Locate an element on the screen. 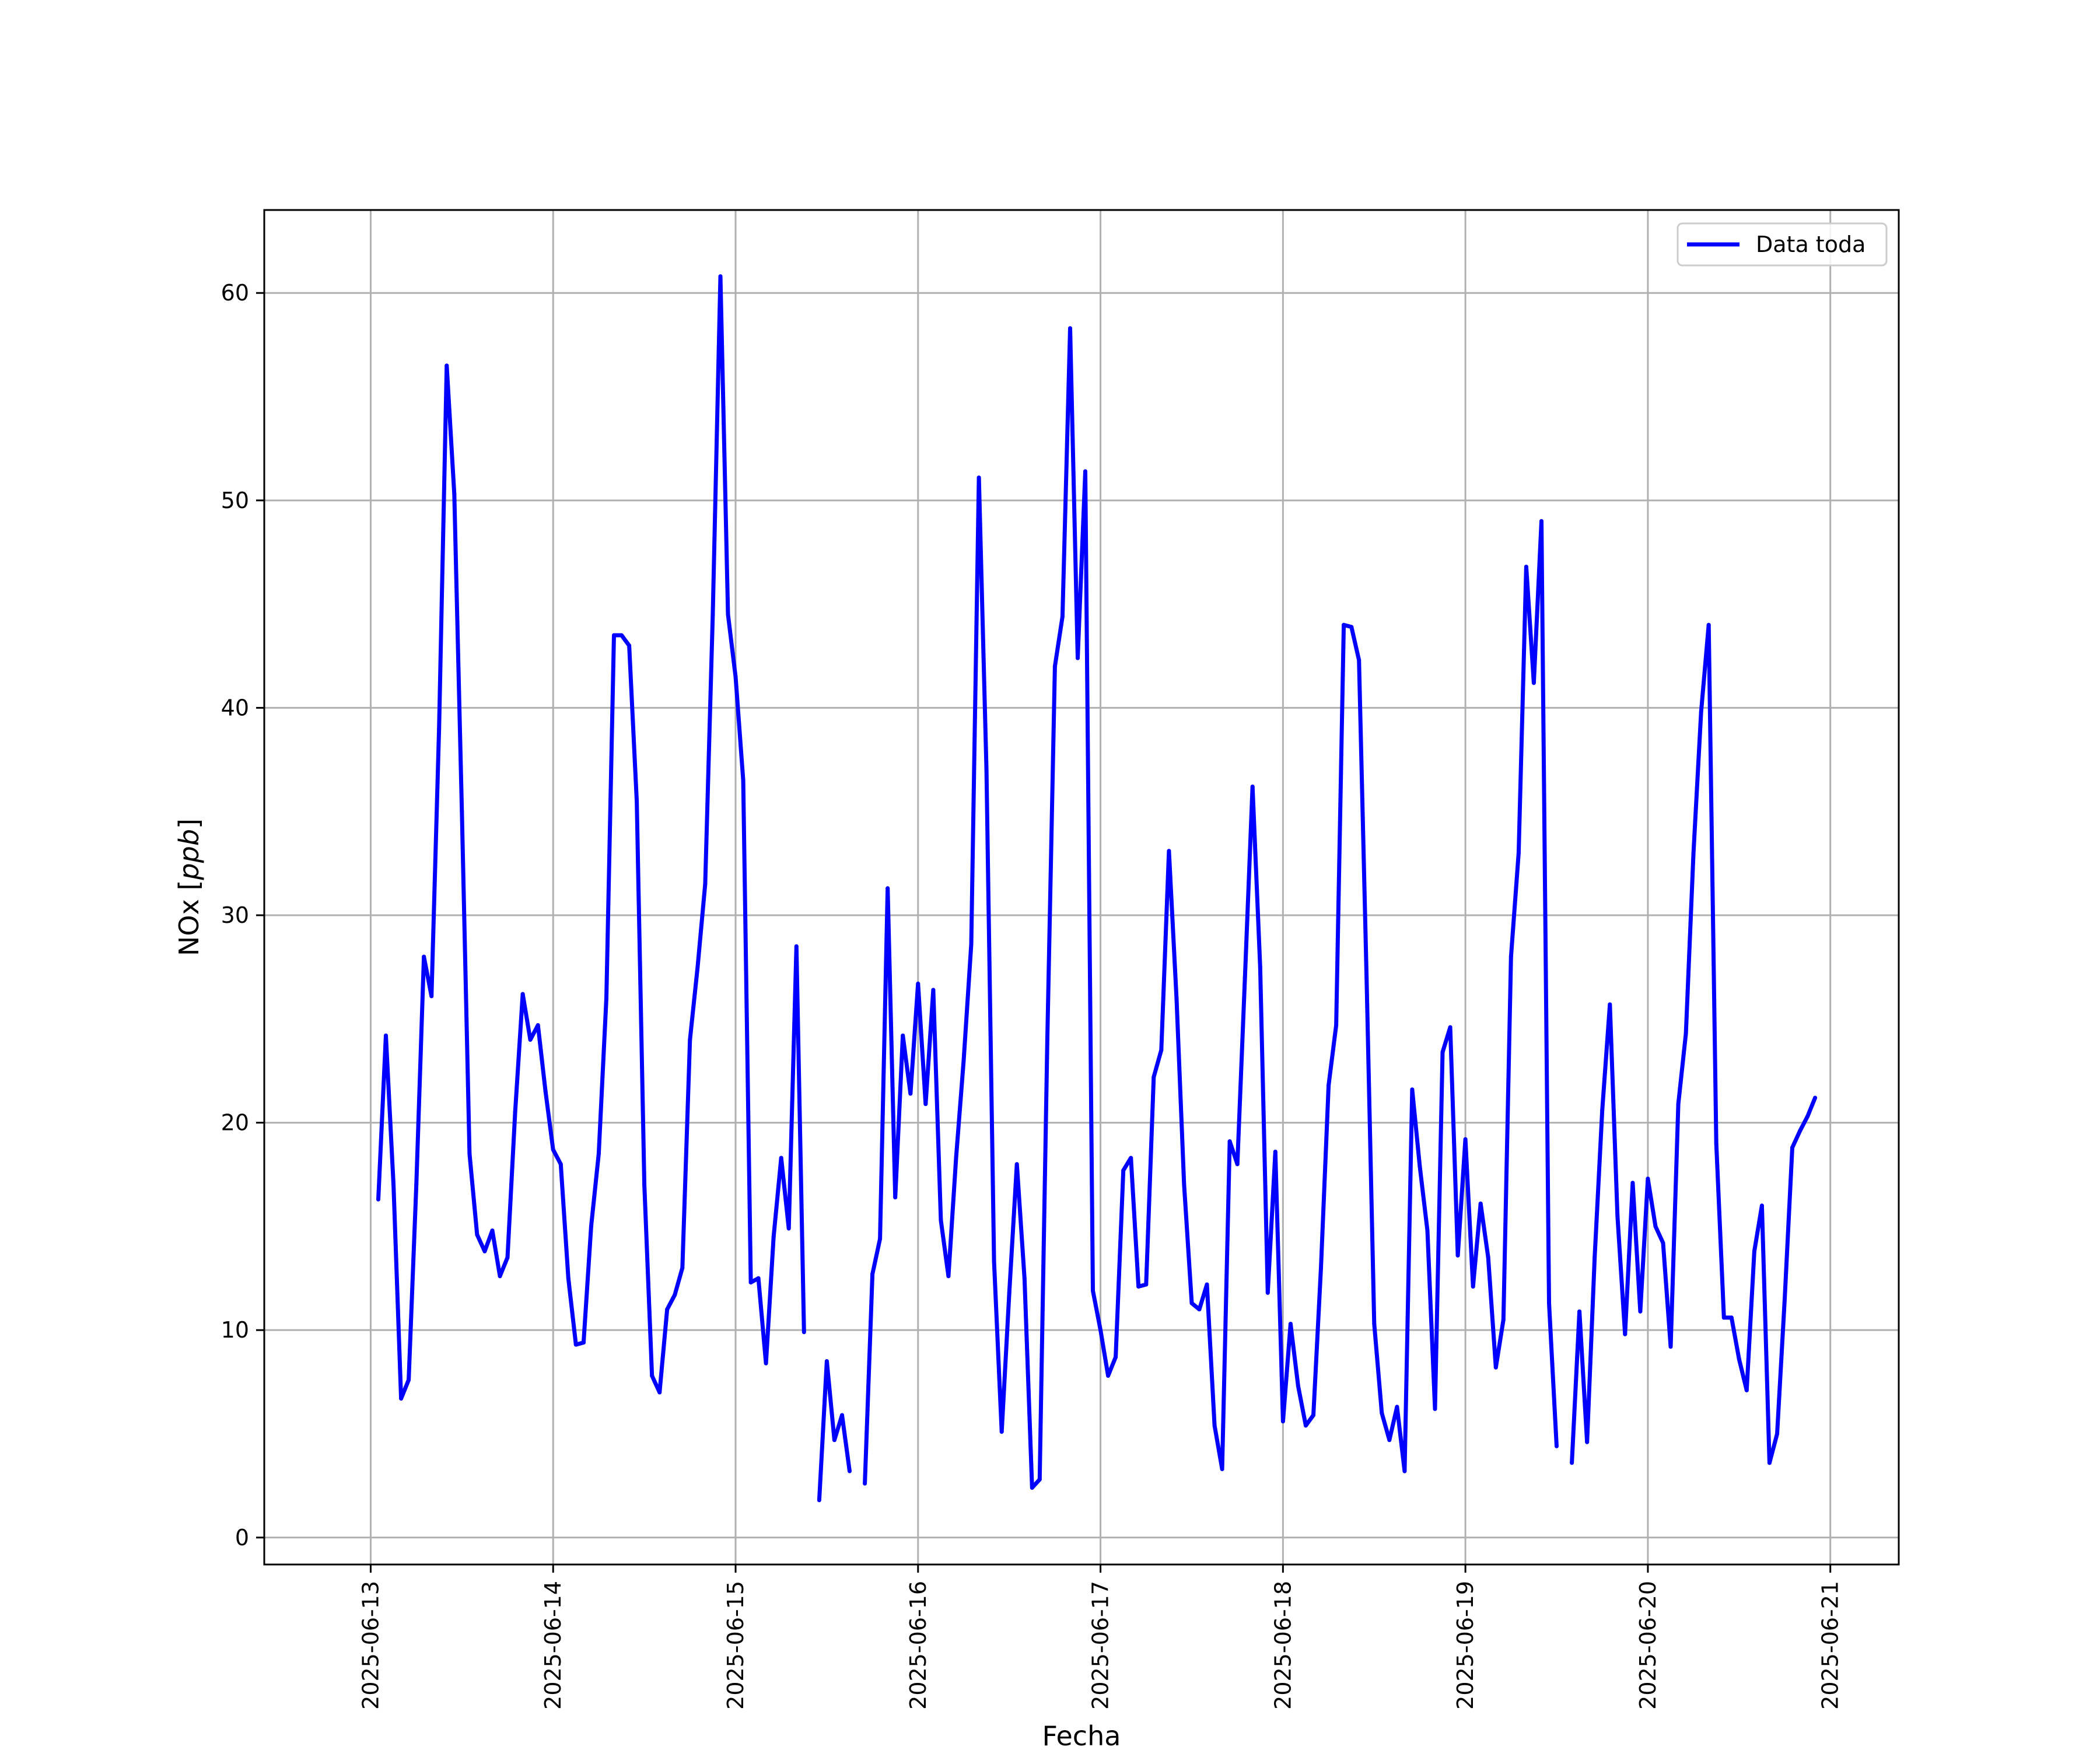 Image resolution: width=2100 pixels, height=1750 pixels. x-tick-label: 2025-06-16 is located at coordinates (918, 1645).